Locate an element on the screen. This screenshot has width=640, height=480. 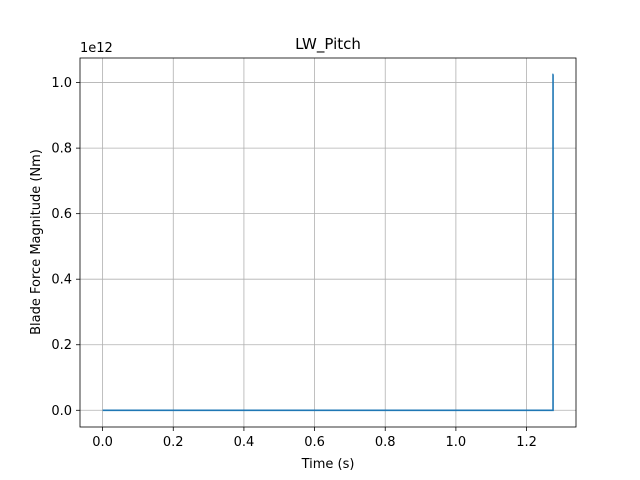
y-offset-text: 1e12 is located at coordinates (96, 48).